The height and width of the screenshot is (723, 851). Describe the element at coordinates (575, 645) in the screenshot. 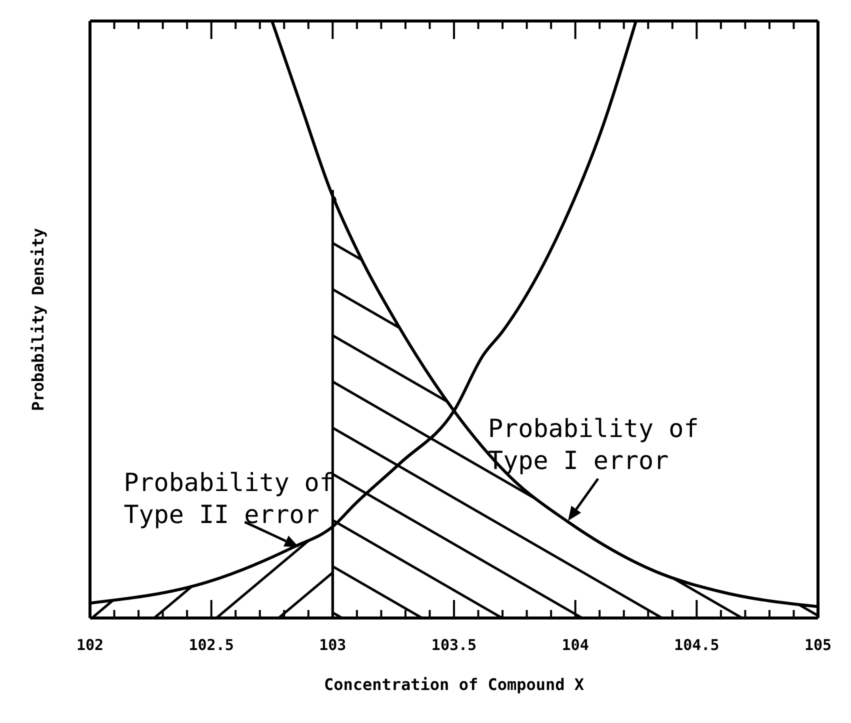

I see `x-tick-label: 104` at that location.